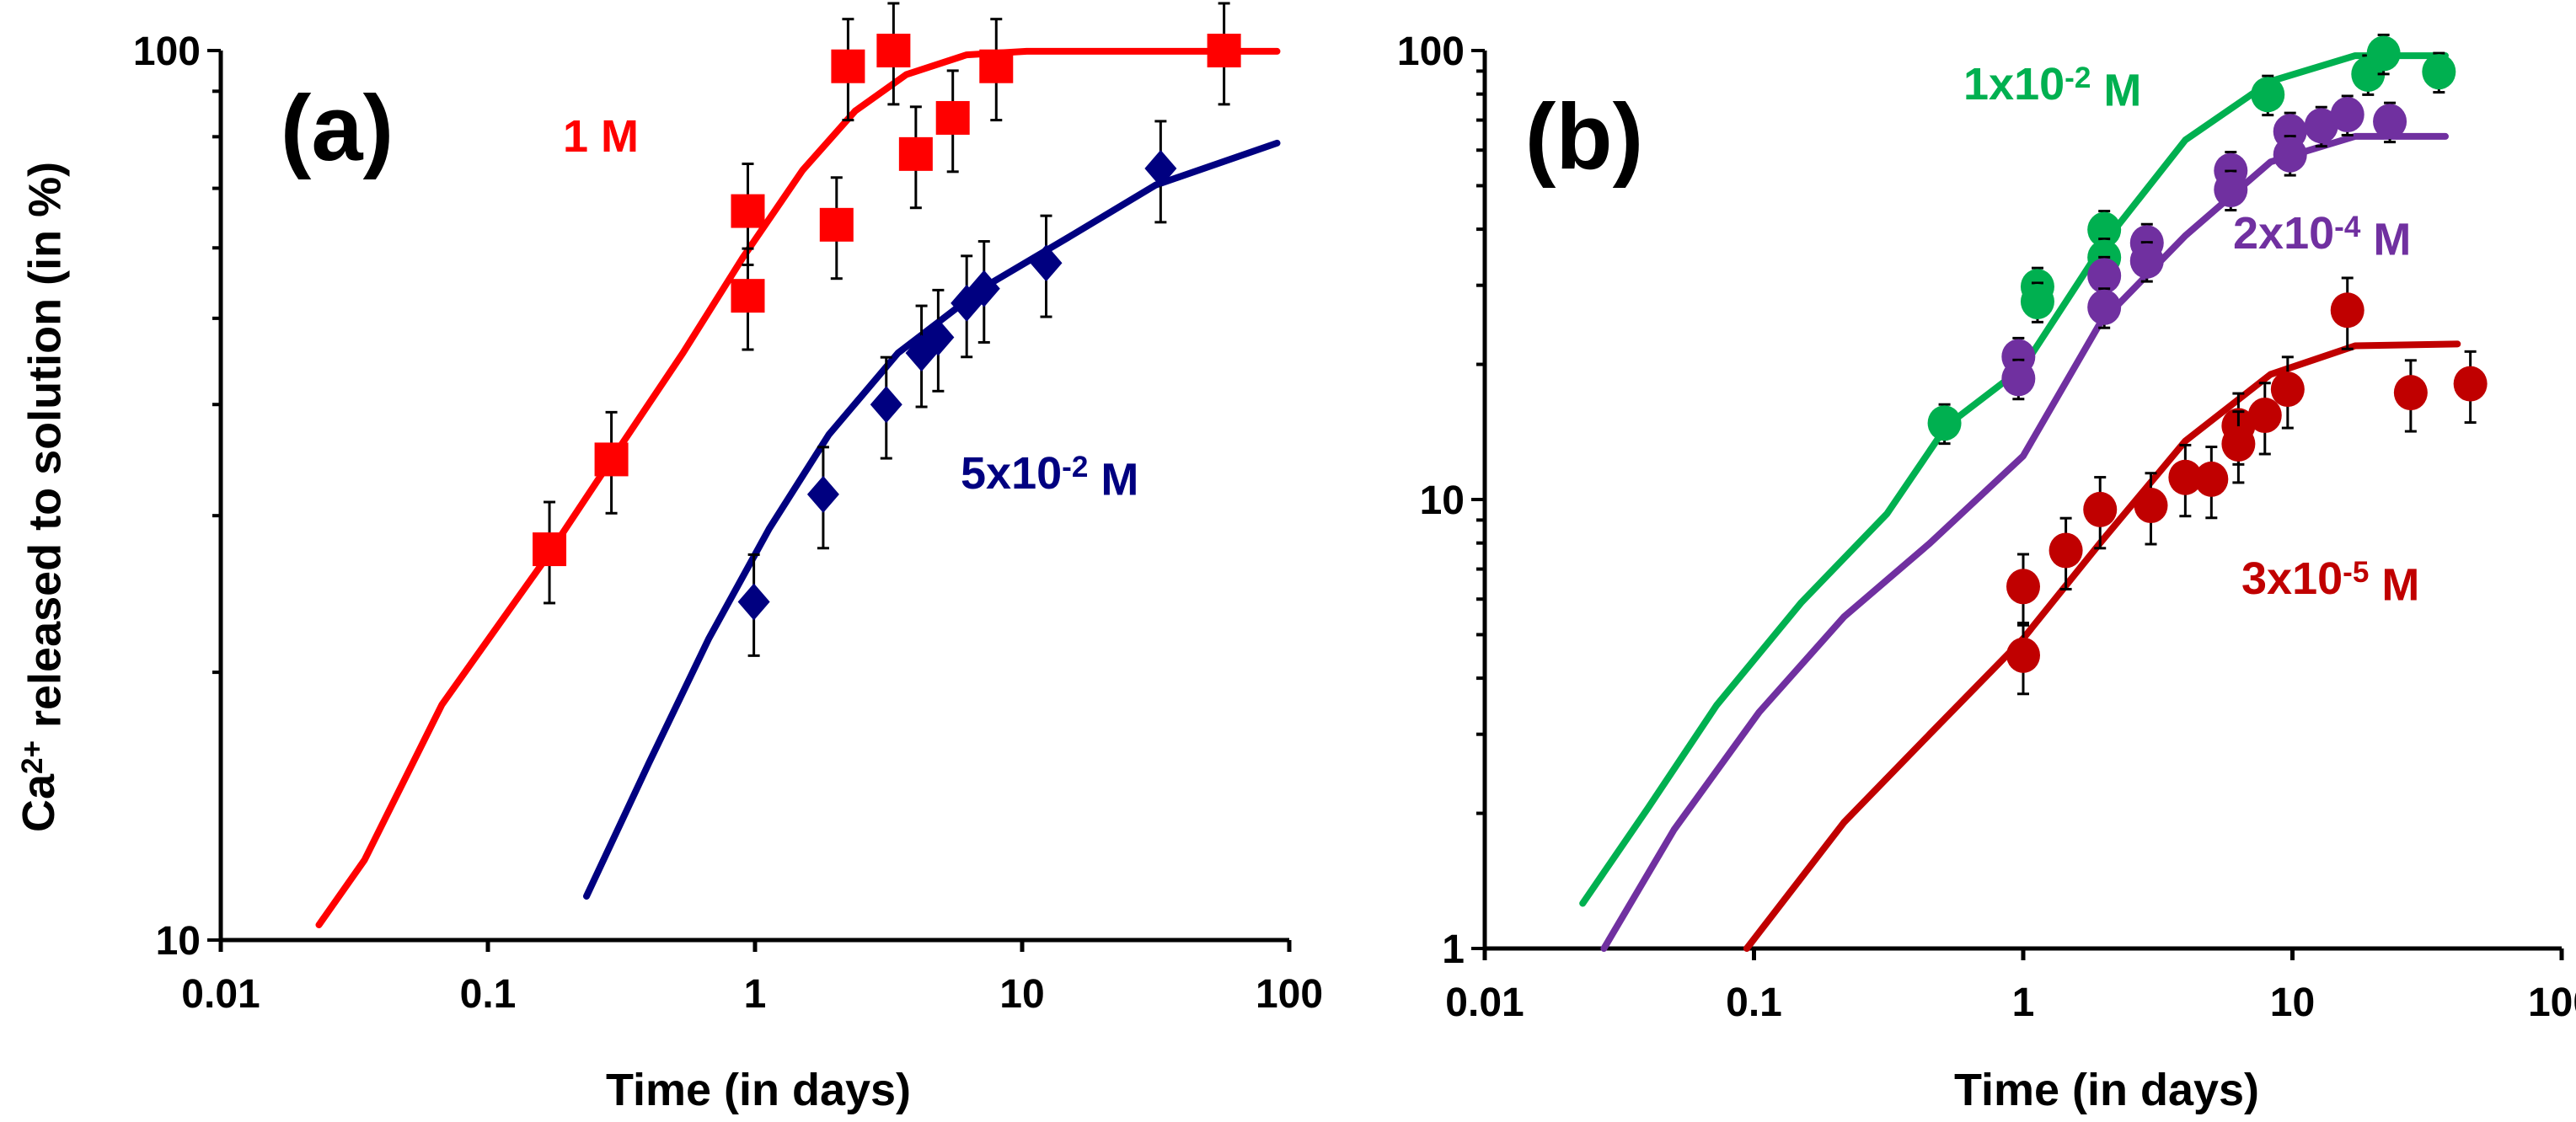  I want to click on series-label-text: 1 M, so click(601, 136).